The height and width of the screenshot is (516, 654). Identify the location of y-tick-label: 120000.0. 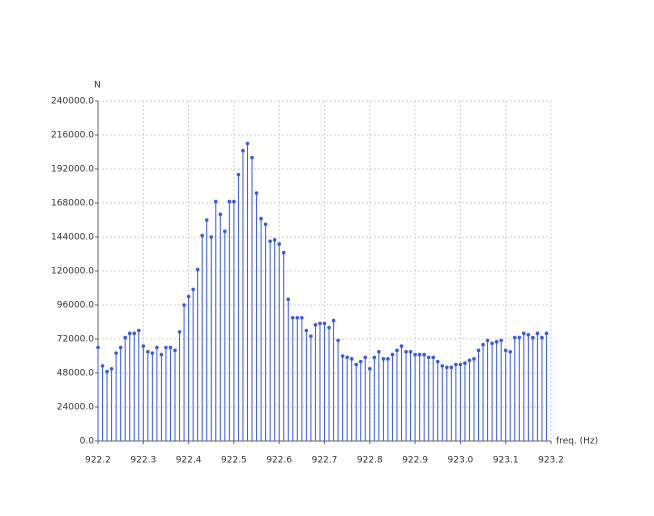
(72, 272).